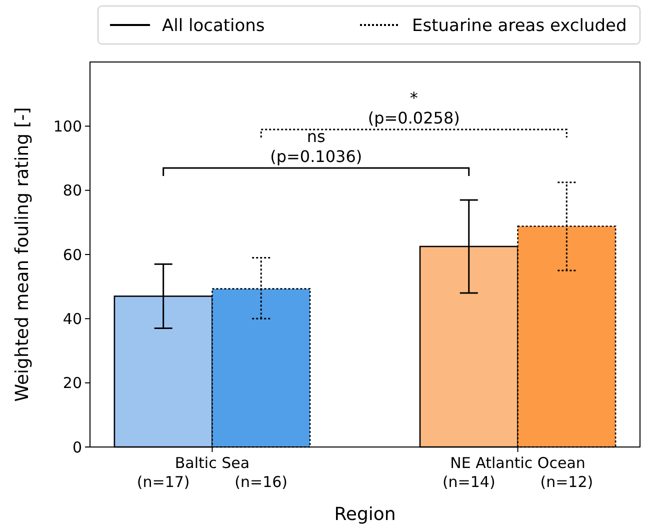  Describe the element at coordinates (163, 482) in the screenshot. I see `text: (n=17)` at that location.